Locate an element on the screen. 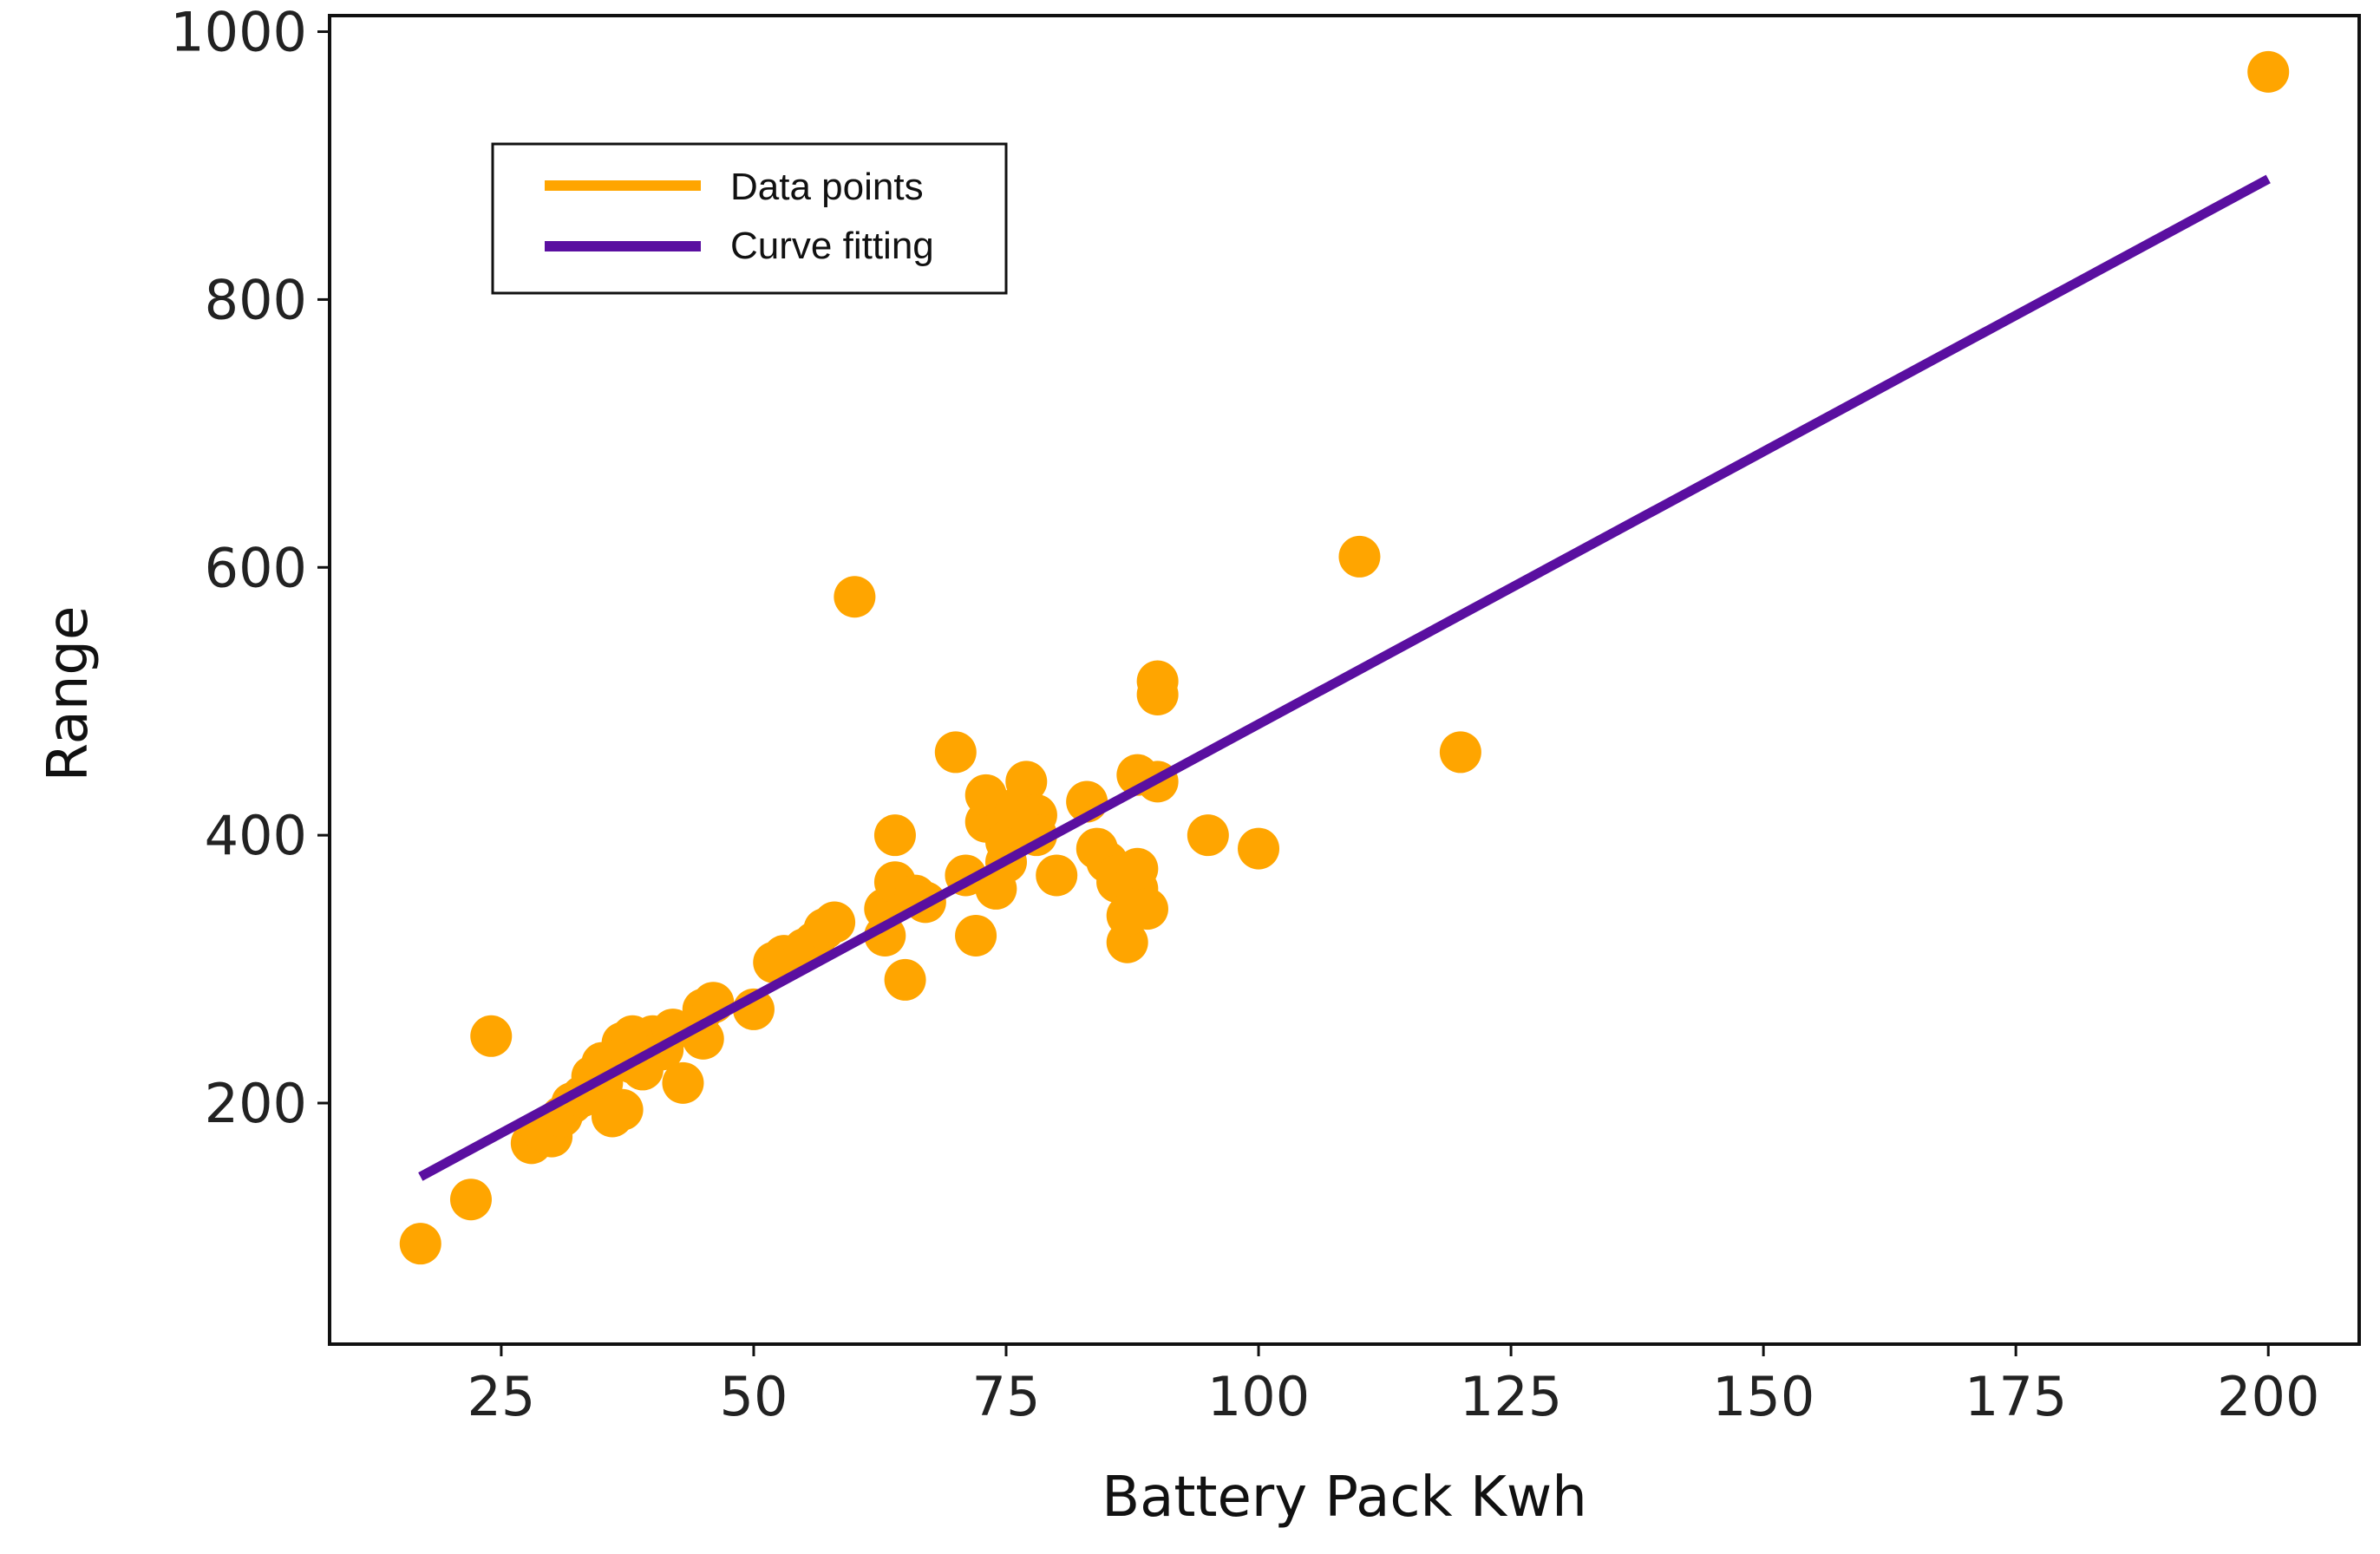  x-tick-label: 175 is located at coordinates (2016, 1396).